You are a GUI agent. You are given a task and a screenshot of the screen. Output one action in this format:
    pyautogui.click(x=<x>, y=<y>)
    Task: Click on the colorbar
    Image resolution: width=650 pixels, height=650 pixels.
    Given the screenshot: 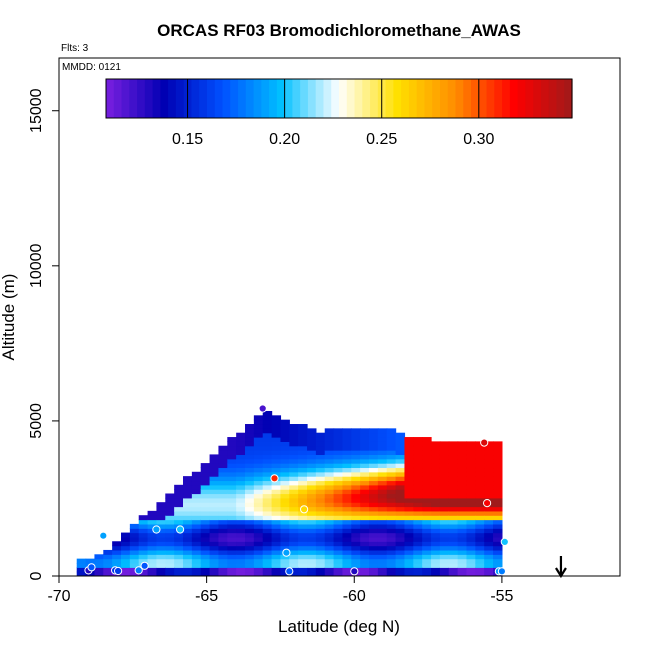 What is the action you would take?
    pyautogui.click(x=339, y=98)
    